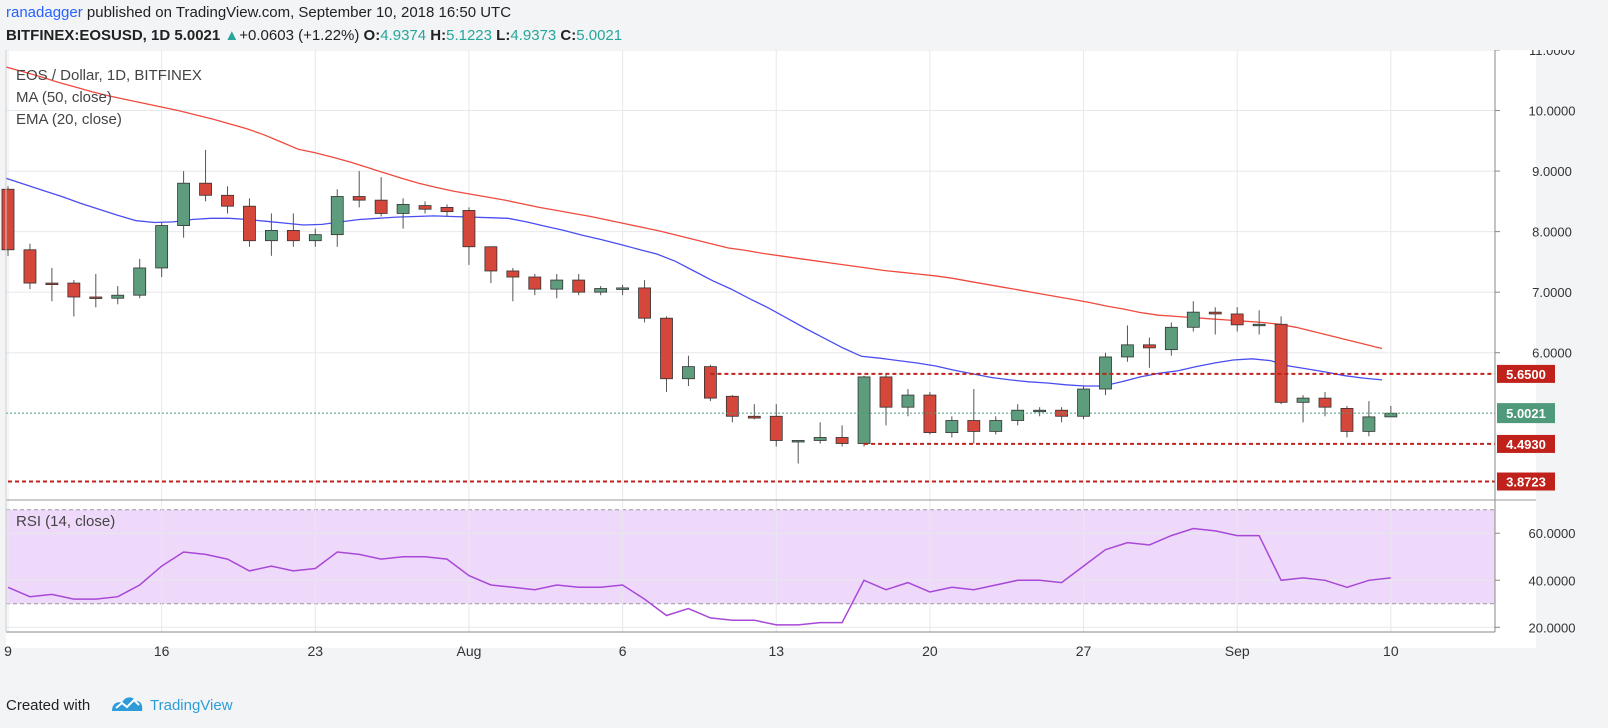 Image resolution: width=1608 pixels, height=728 pixels. I want to click on ema-legend: EMA (20, close), so click(69, 119).